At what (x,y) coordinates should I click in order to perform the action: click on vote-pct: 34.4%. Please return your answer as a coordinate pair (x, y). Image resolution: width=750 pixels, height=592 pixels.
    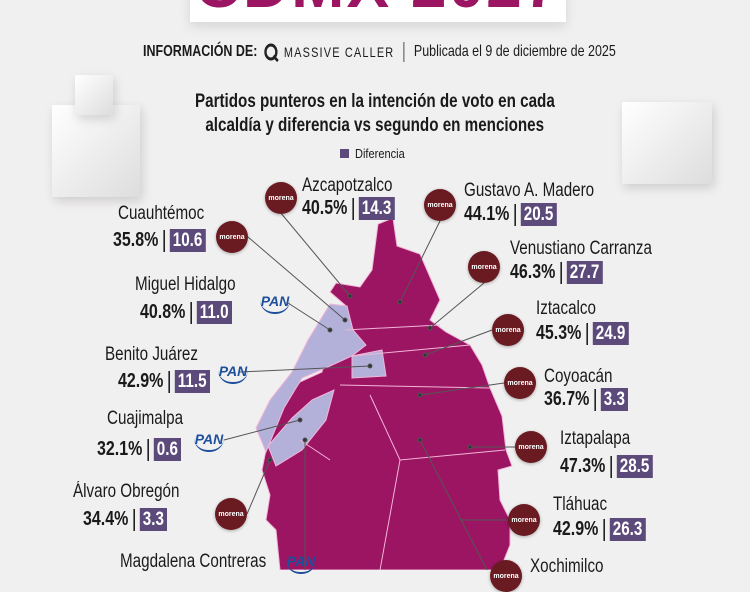
    Looking at the image, I should click on (106, 519).